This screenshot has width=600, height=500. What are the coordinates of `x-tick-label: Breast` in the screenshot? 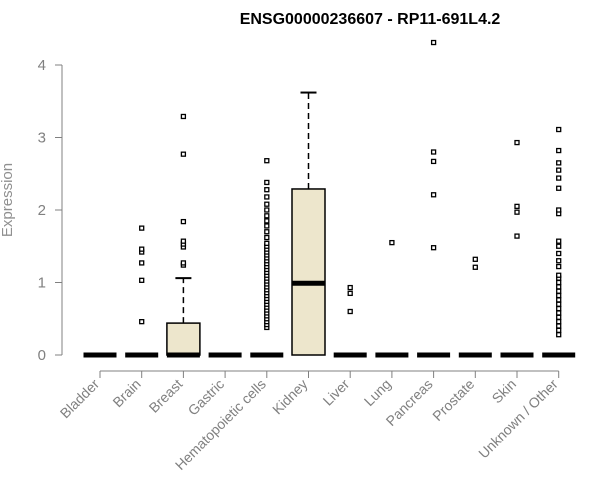 It's located at (166, 396).